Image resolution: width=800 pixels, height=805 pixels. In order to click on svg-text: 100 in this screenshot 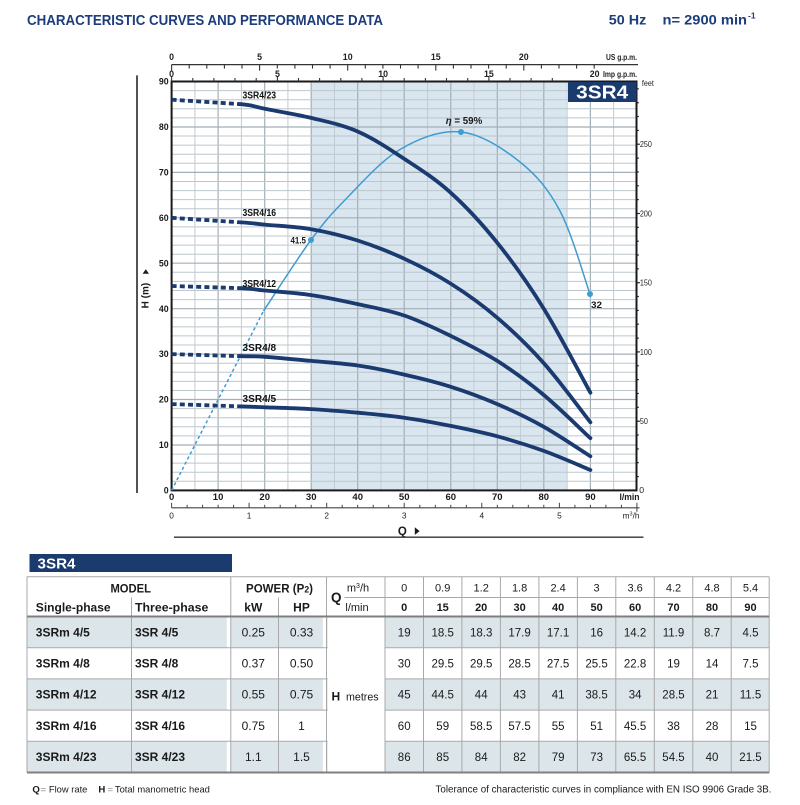, I will do `click(646, 352)`.